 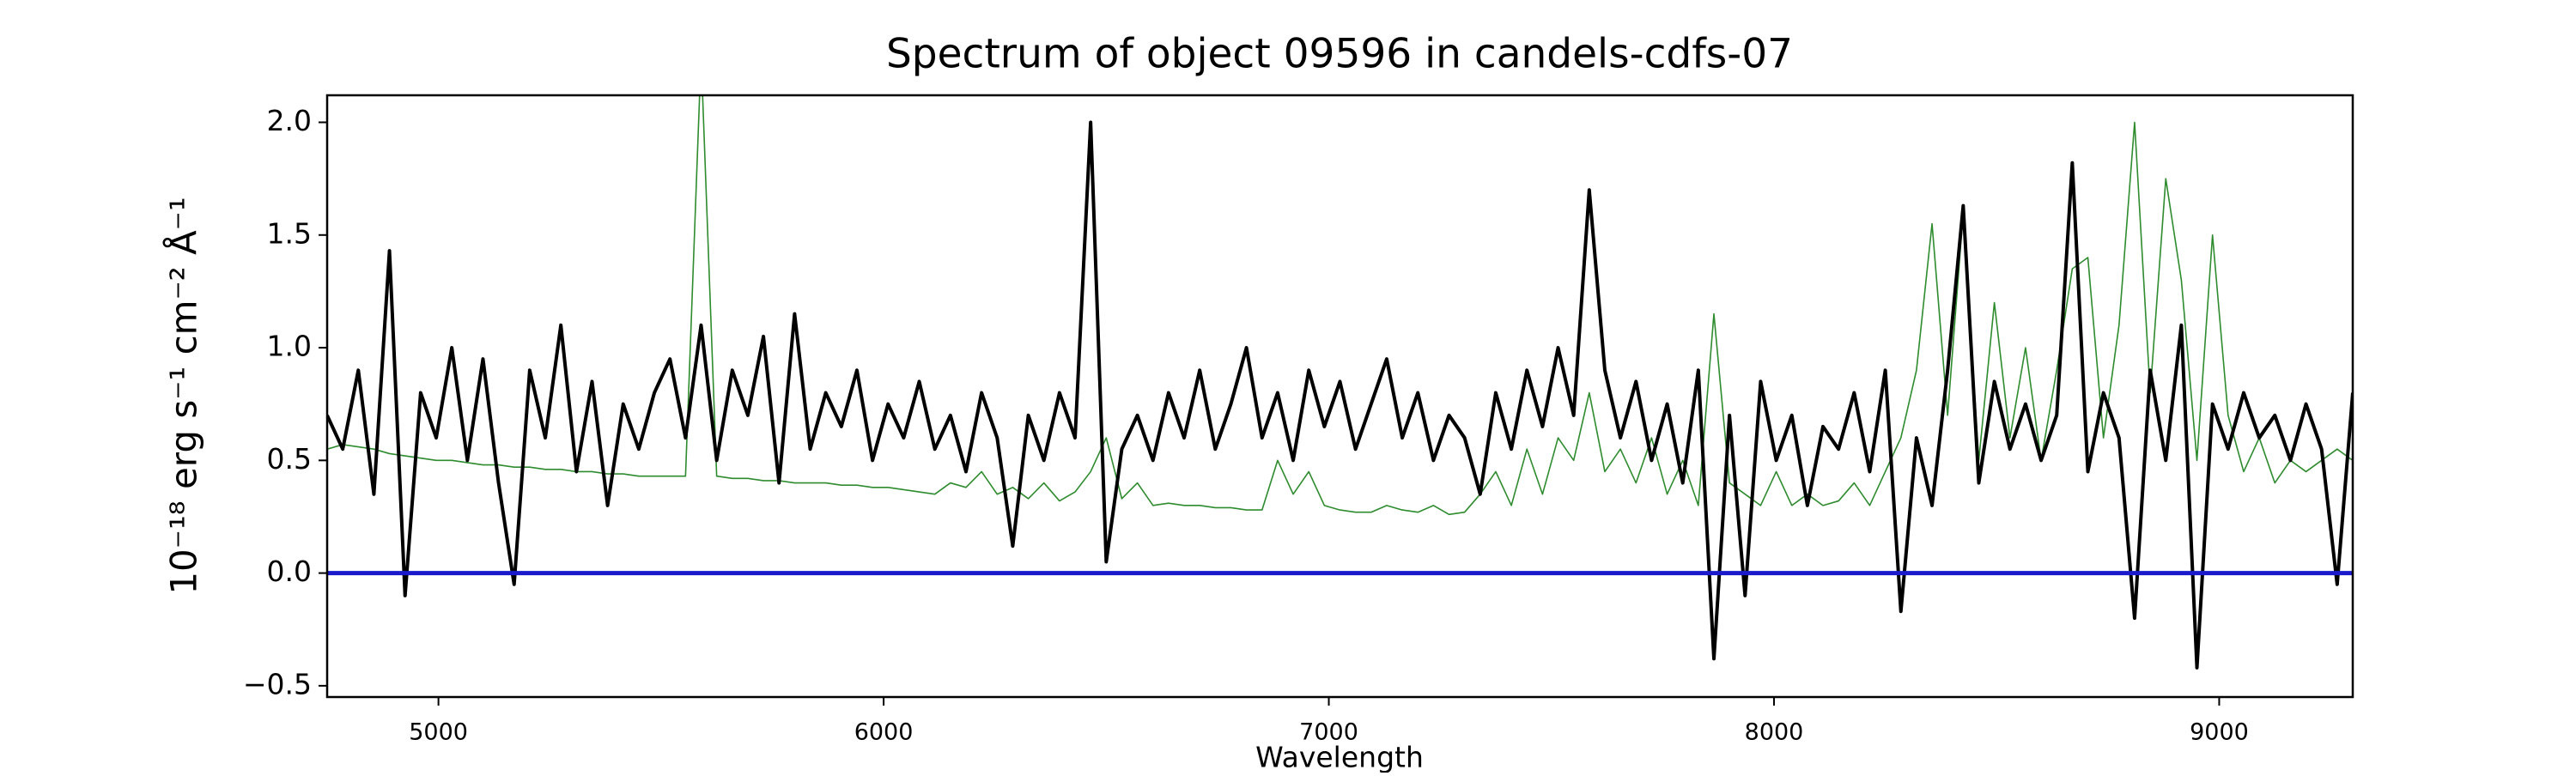 I want to click on x-tick-label: 8000, so click(x=1775, y=732).